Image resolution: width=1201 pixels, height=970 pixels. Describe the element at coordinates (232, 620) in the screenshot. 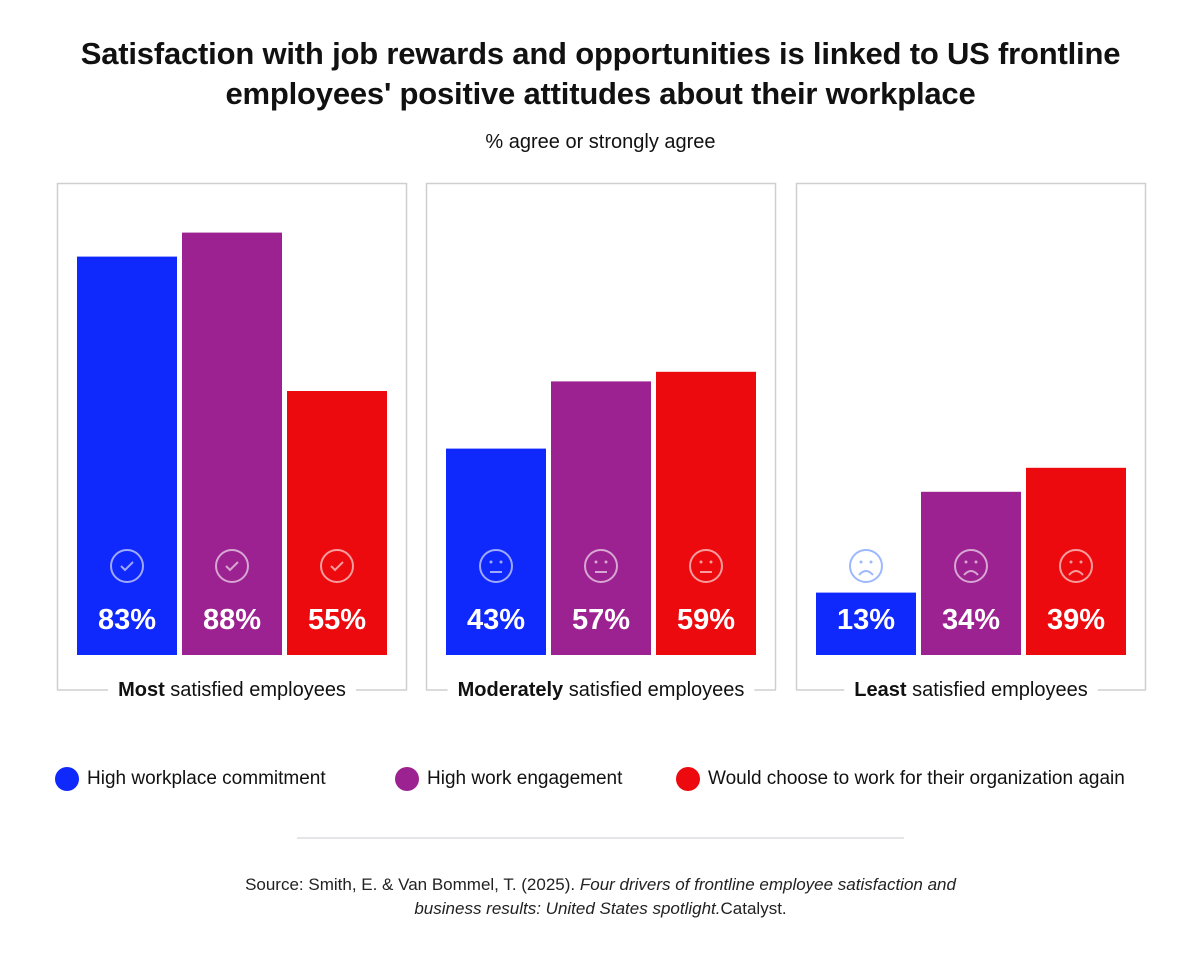

I see `data-label: 88%` at that location.